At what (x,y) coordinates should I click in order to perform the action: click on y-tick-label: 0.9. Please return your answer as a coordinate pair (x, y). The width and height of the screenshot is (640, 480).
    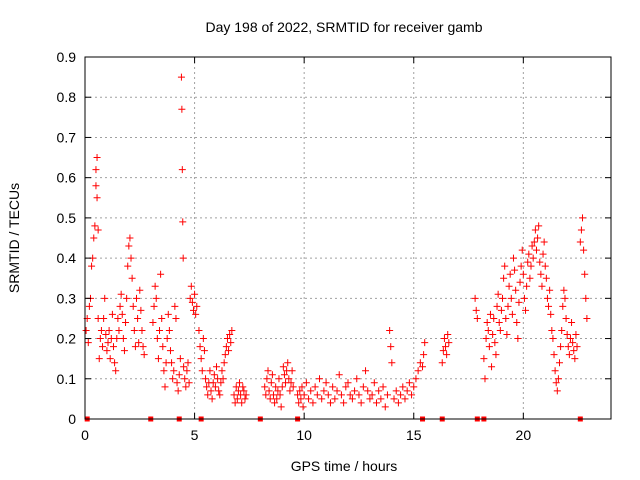
    Looking at the image, I should click on (67, 57).